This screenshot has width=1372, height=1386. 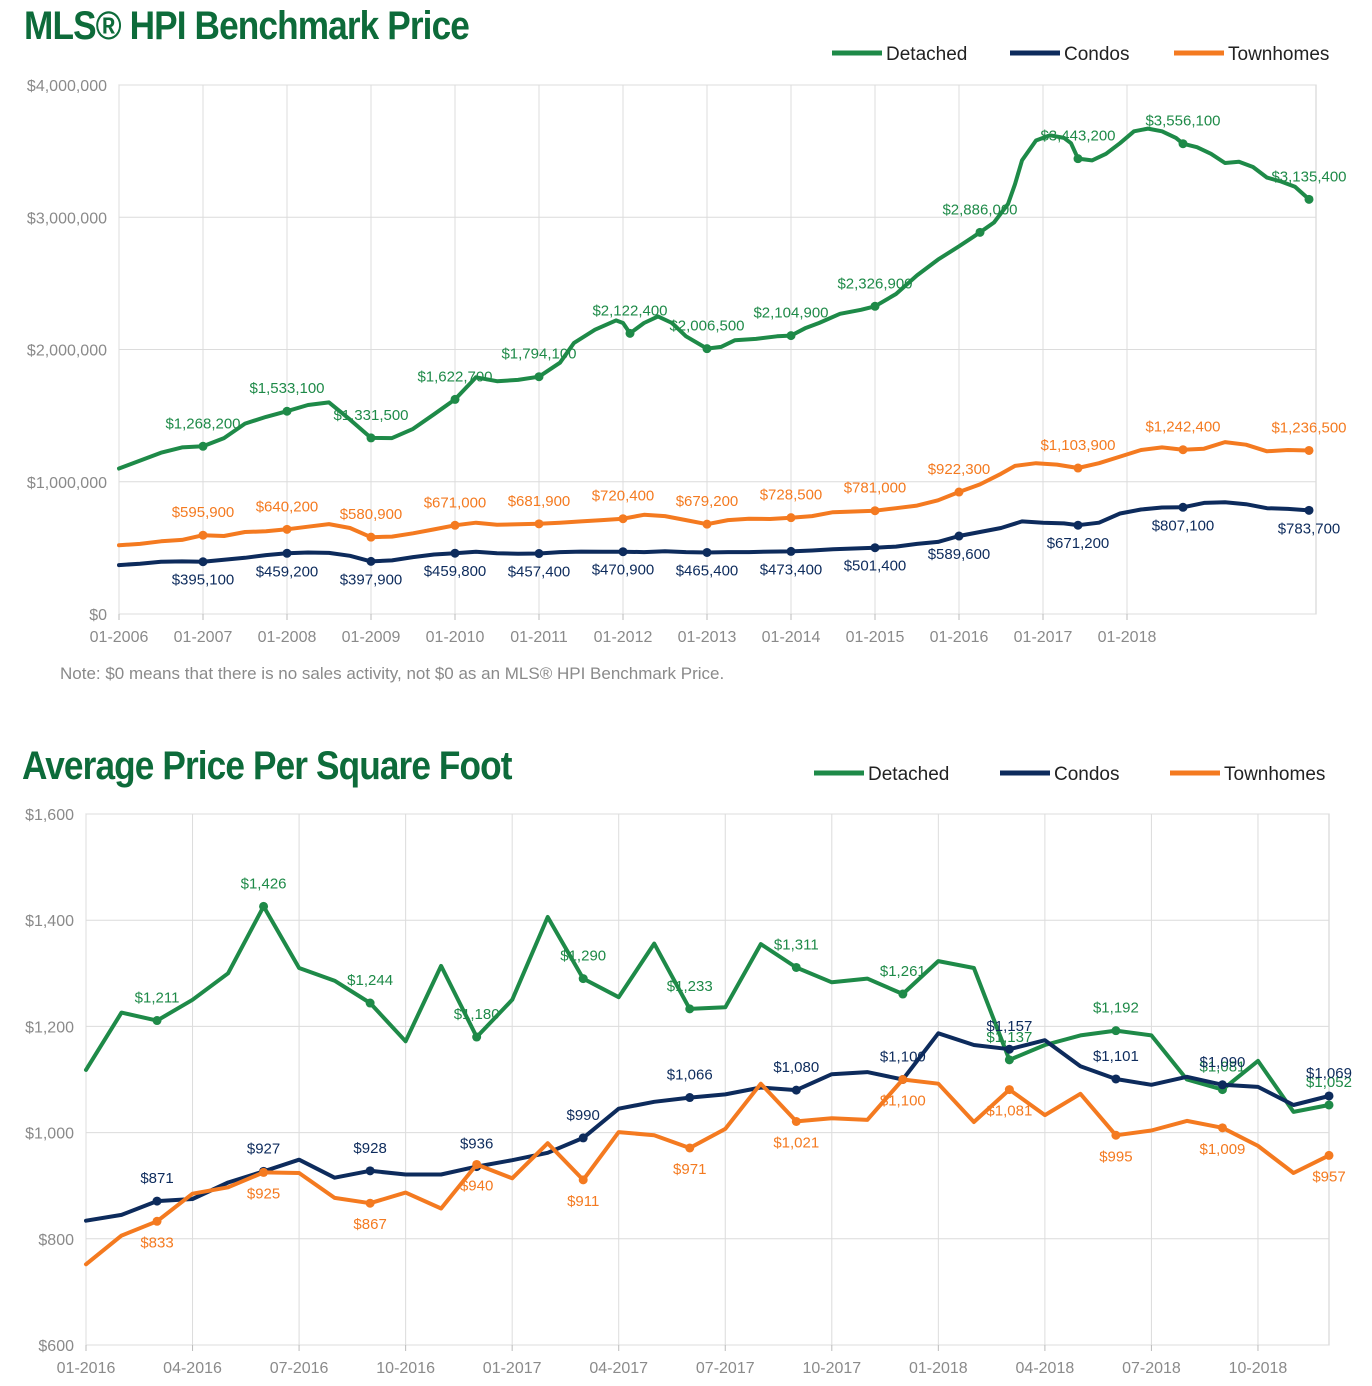 I want to click on c1-x-tick-label: 01-2014, so click(x=791, y=637).